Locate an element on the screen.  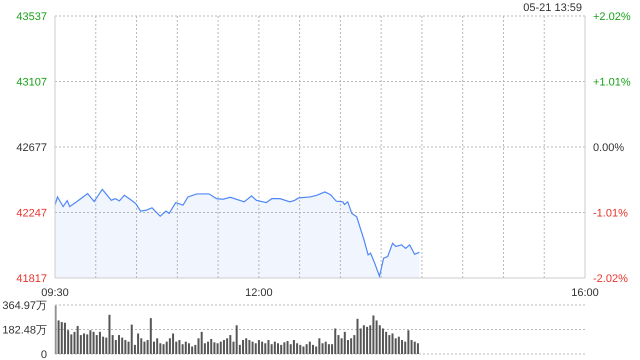
y-tick-label: 0 is located at coordinates (43, 354).